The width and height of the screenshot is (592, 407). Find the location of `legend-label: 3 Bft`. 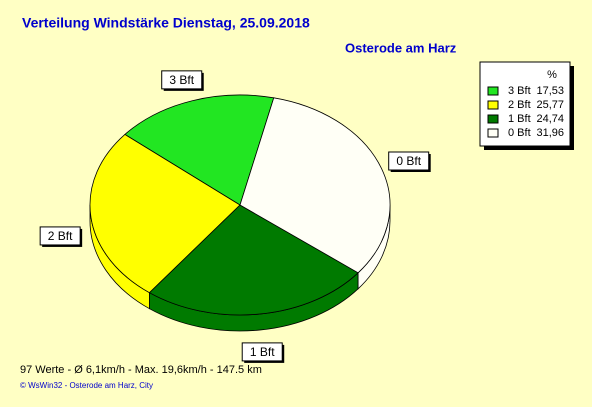

legend-label: 3 Bft is located at coordinates (519, 91).